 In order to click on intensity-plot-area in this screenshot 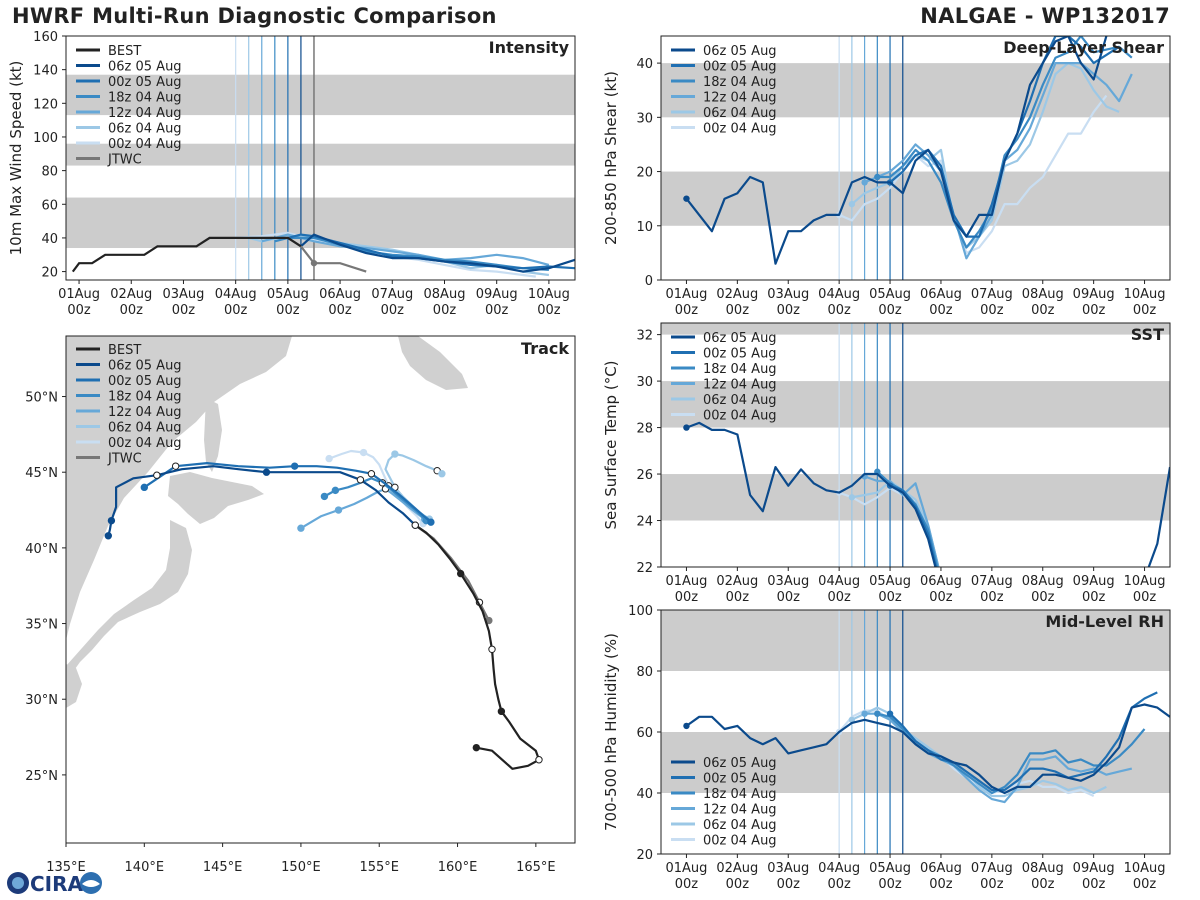, I will do `click(320, 158)`.